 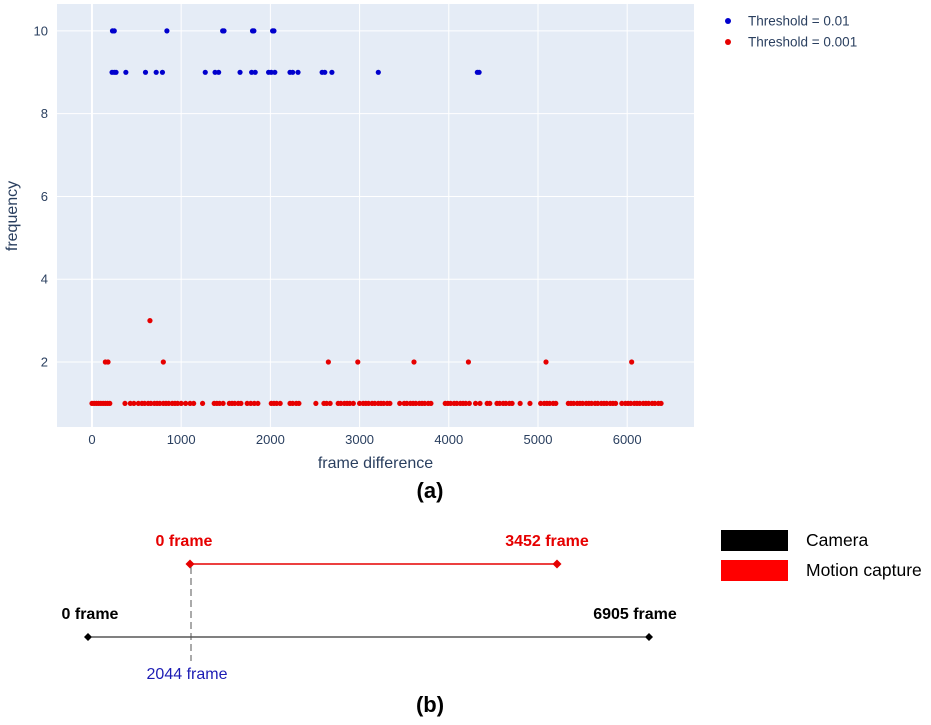 I want to click on offset-label: 2044 frame, so click(x=187, y=674).